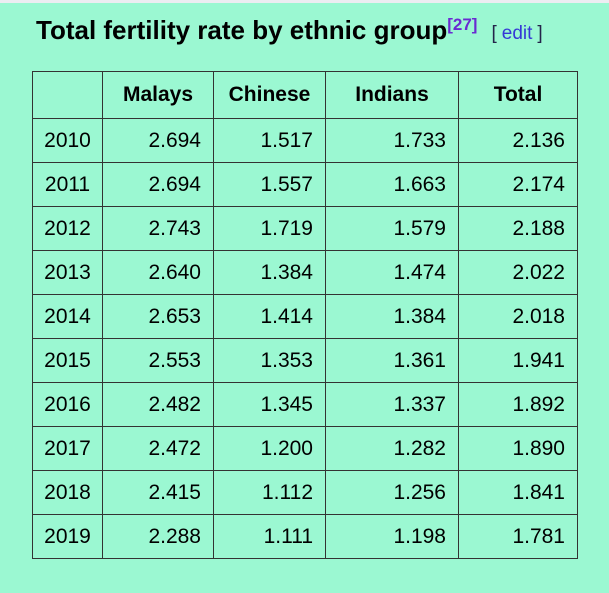 The image size is (609, 593). Describe the element at coordinates (269, 184) in the screenshot. I see `value-cell: 1.557` at that location.